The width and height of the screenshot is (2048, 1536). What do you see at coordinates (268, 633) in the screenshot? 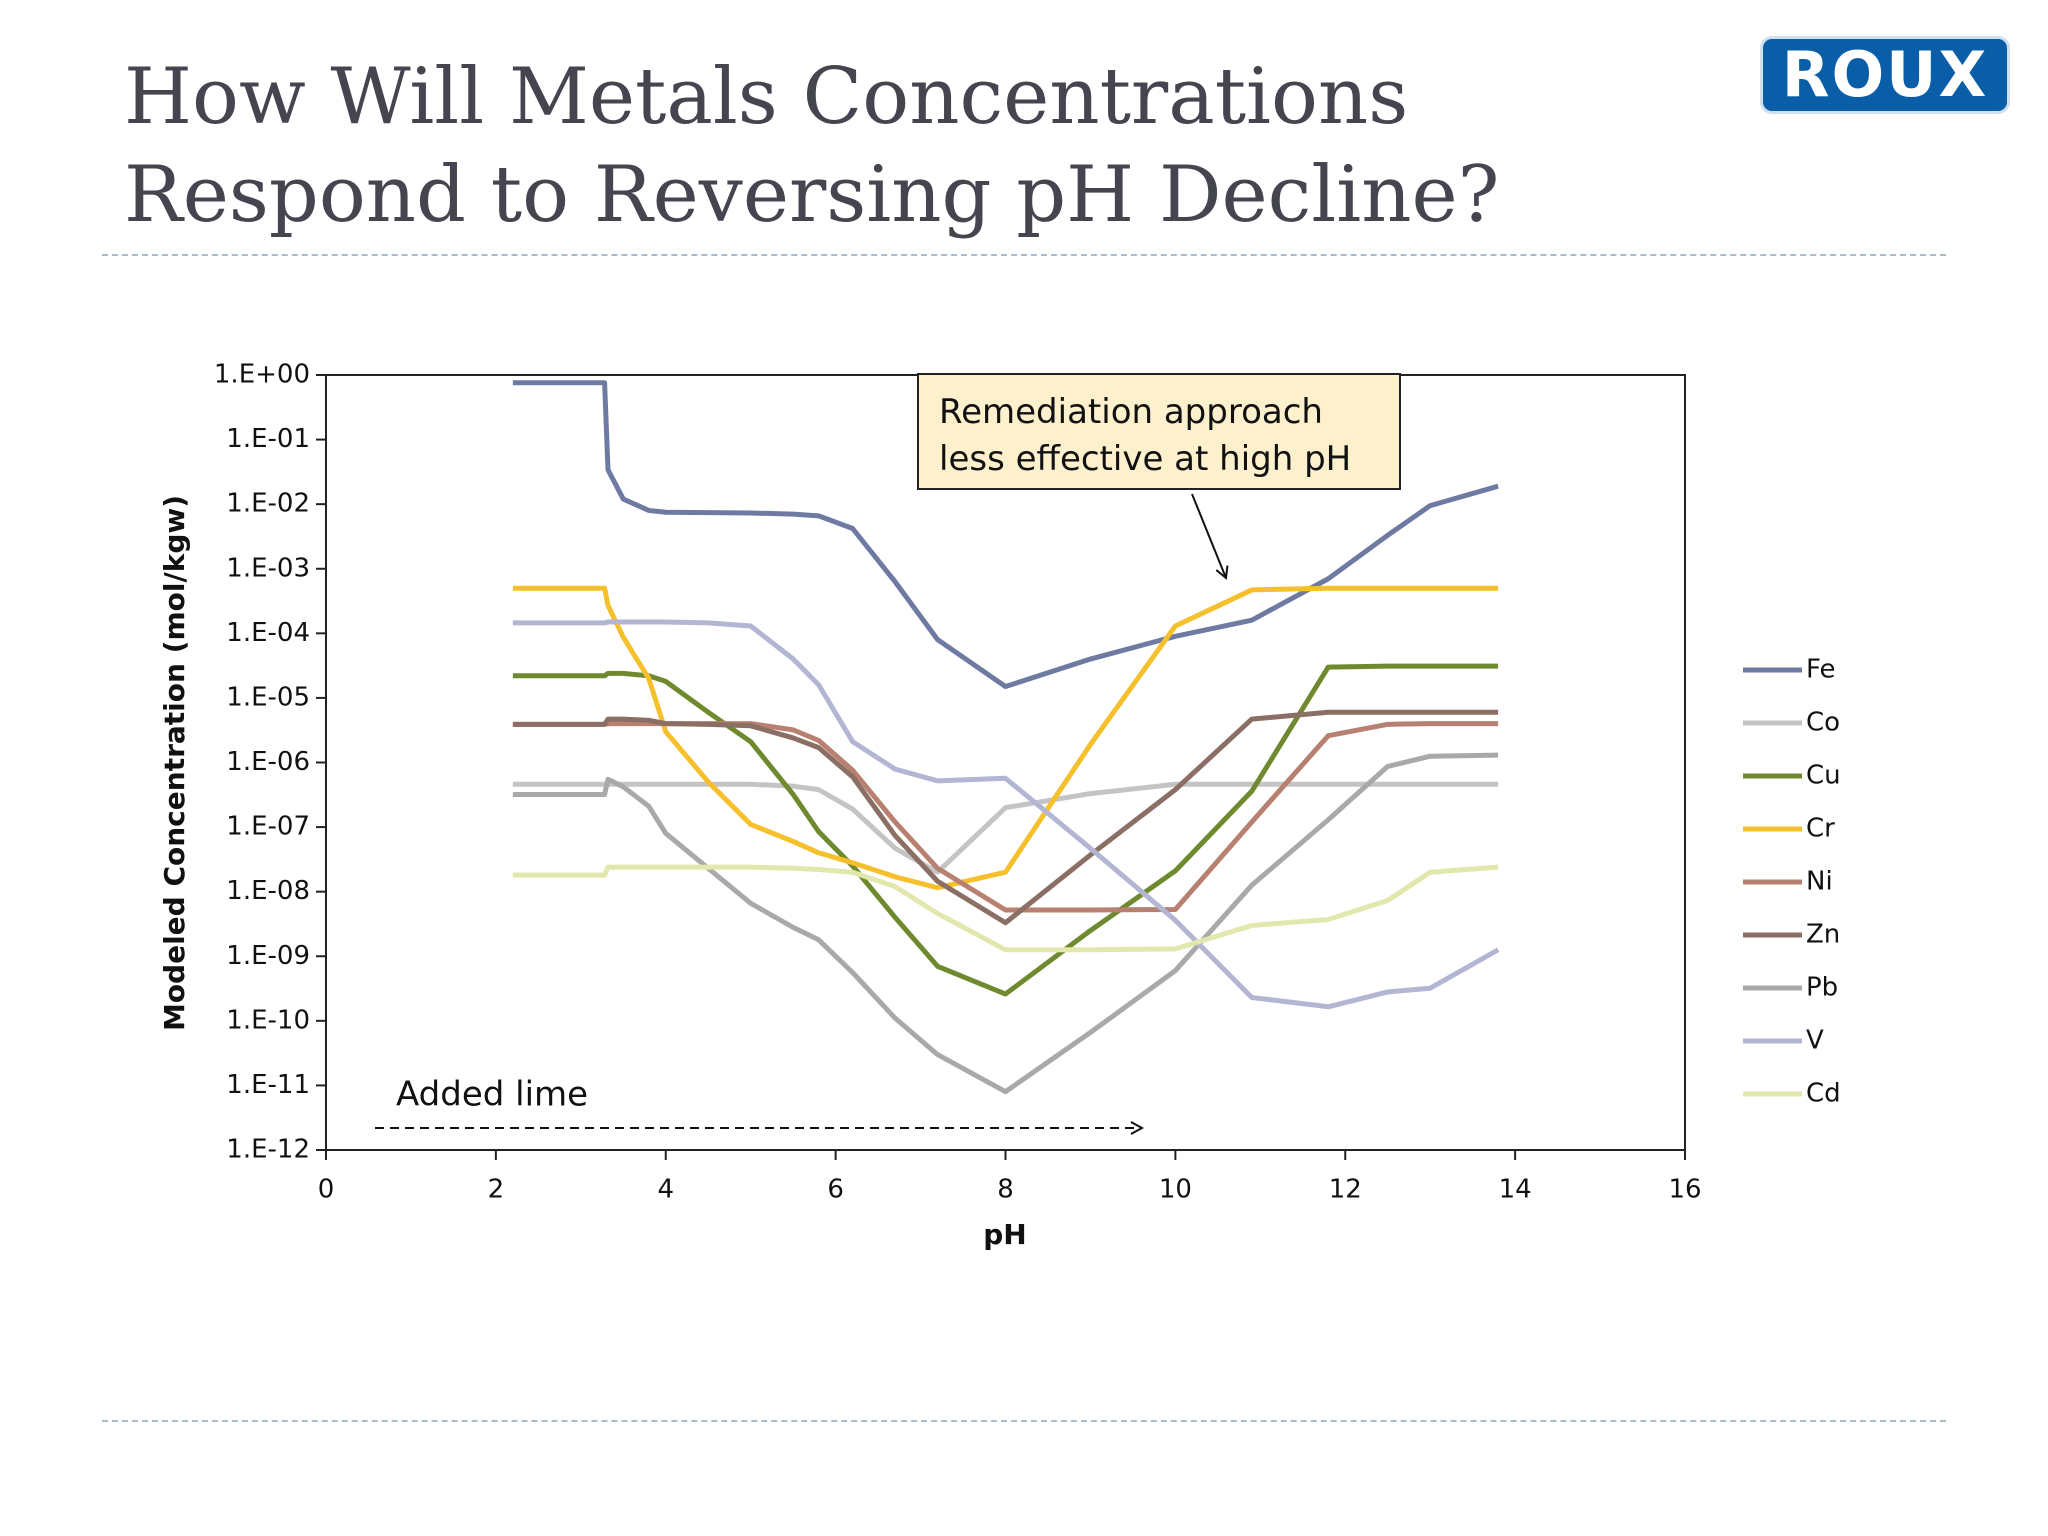
I see `y-tick-label: 1.E-04` at bounding box center [268, 633].